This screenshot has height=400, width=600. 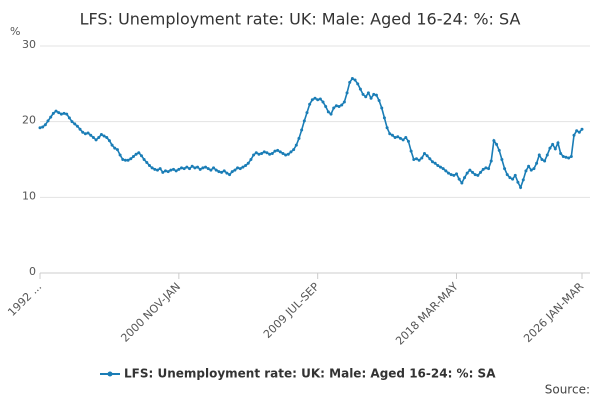 I want to click on y-tick-label: 10, so click(x=29, y=195).